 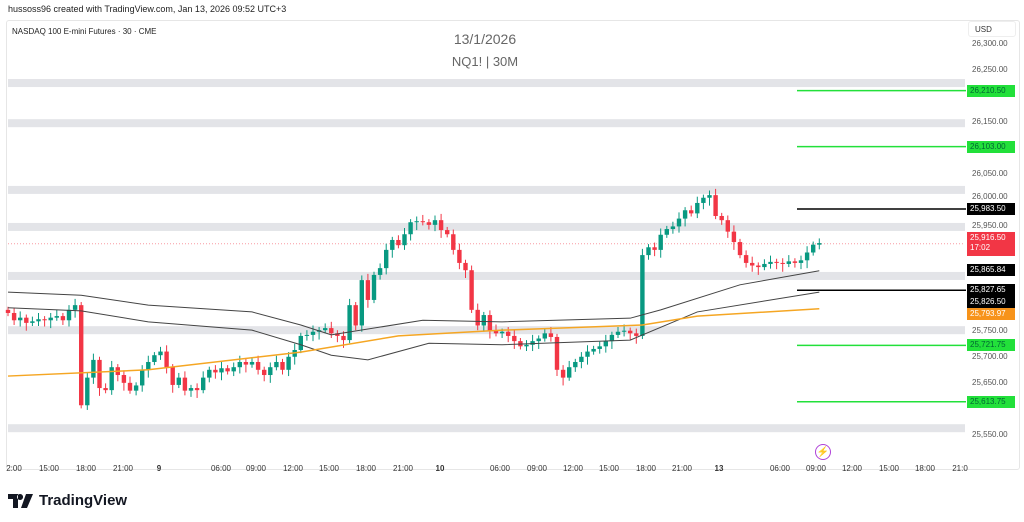 I want to click on tradingview-logo-icon, so click(x=20, y=500).